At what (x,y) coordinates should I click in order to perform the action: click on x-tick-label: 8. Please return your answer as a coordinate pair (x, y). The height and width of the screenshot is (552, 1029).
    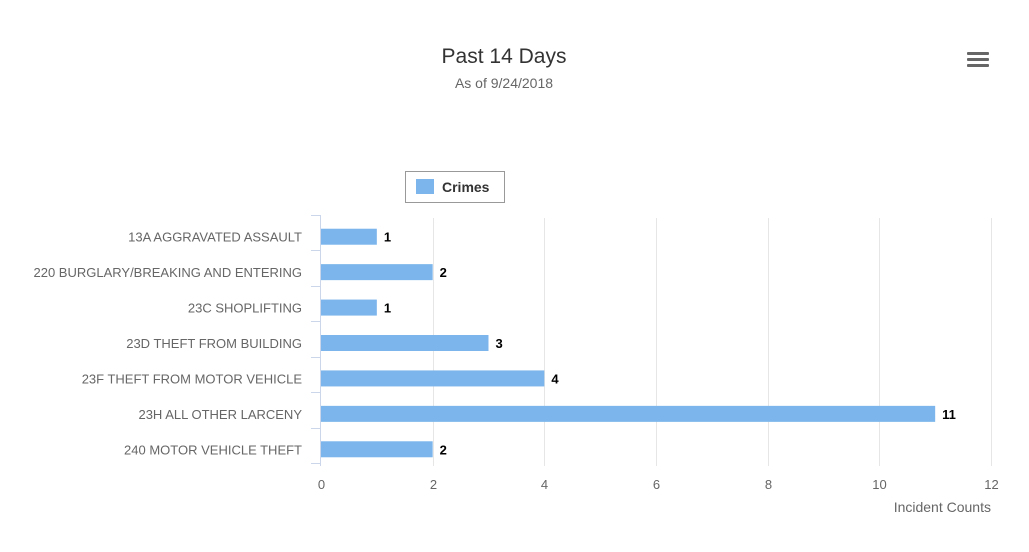
    Looking at the image, I should click on (768, 484).